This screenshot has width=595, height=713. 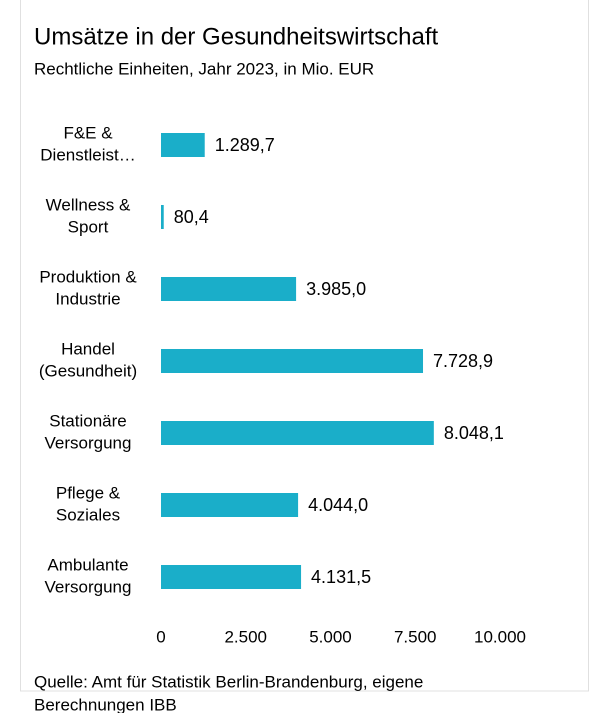 What do you see at coordinates (88, 276) in the screenshot?
I see `y-tick-label: Produktion &` at bounding box center [88, 276].